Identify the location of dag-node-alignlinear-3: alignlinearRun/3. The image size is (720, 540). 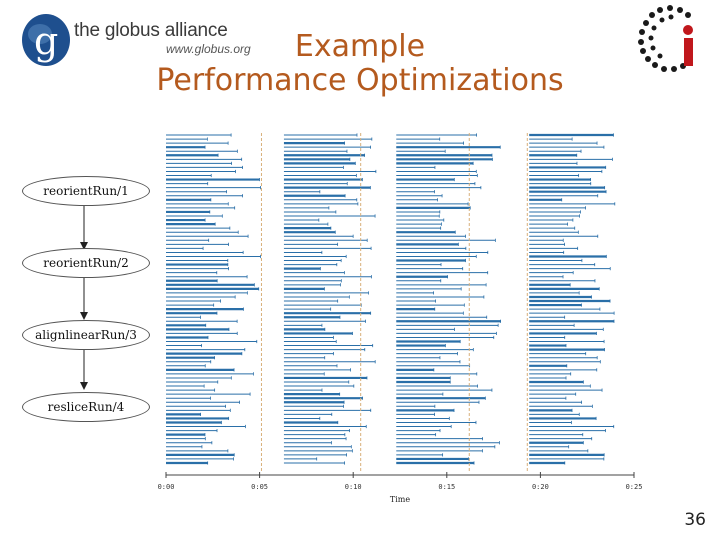
(86, 335).